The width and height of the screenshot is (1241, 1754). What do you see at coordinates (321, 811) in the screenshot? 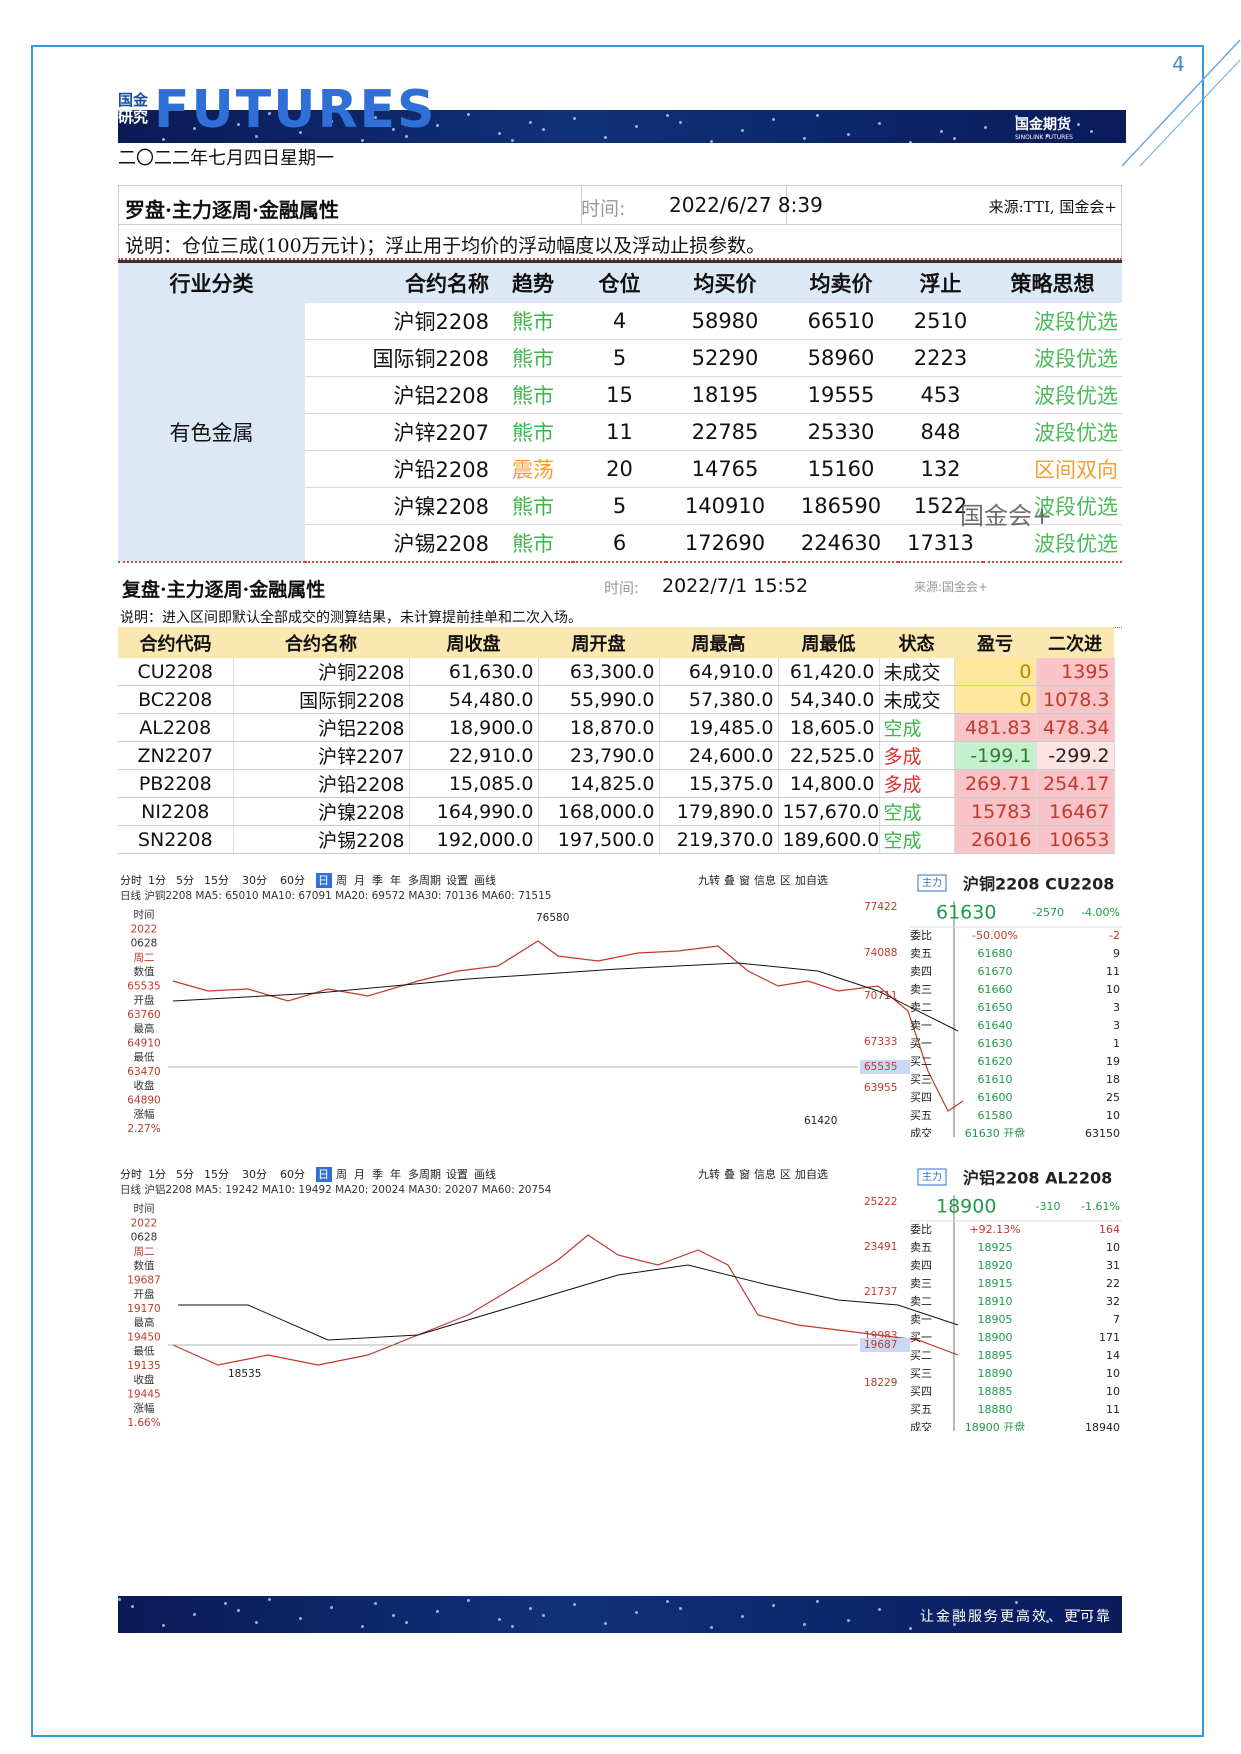
I see `table-cell: 沪镍2208` at bounding box center [321, 811].